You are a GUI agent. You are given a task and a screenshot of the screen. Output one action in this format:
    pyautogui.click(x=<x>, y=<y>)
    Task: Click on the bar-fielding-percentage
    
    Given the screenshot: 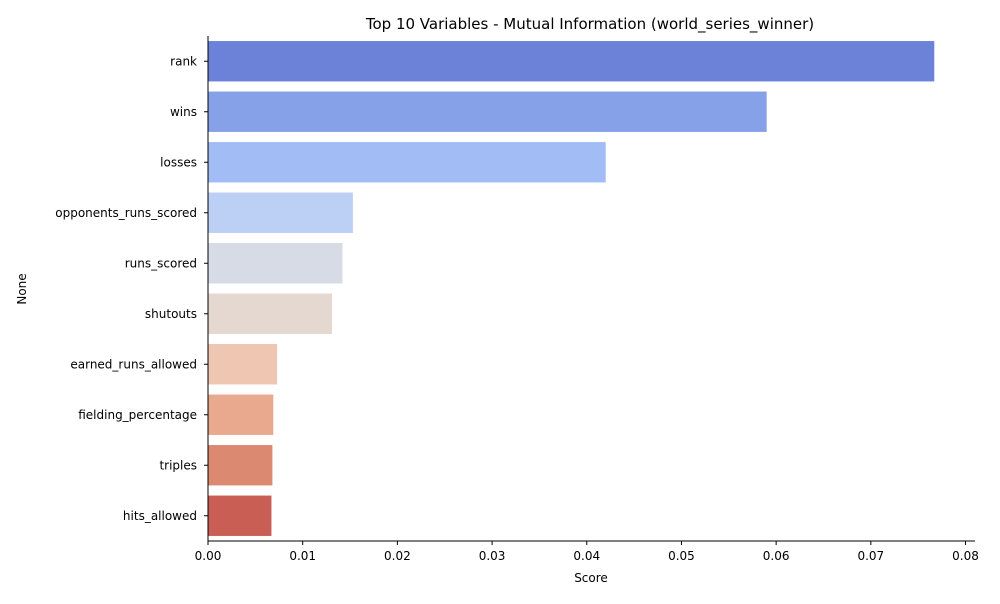 What is the action you would take?
    pyautogui.click(x=241, y=414)
    